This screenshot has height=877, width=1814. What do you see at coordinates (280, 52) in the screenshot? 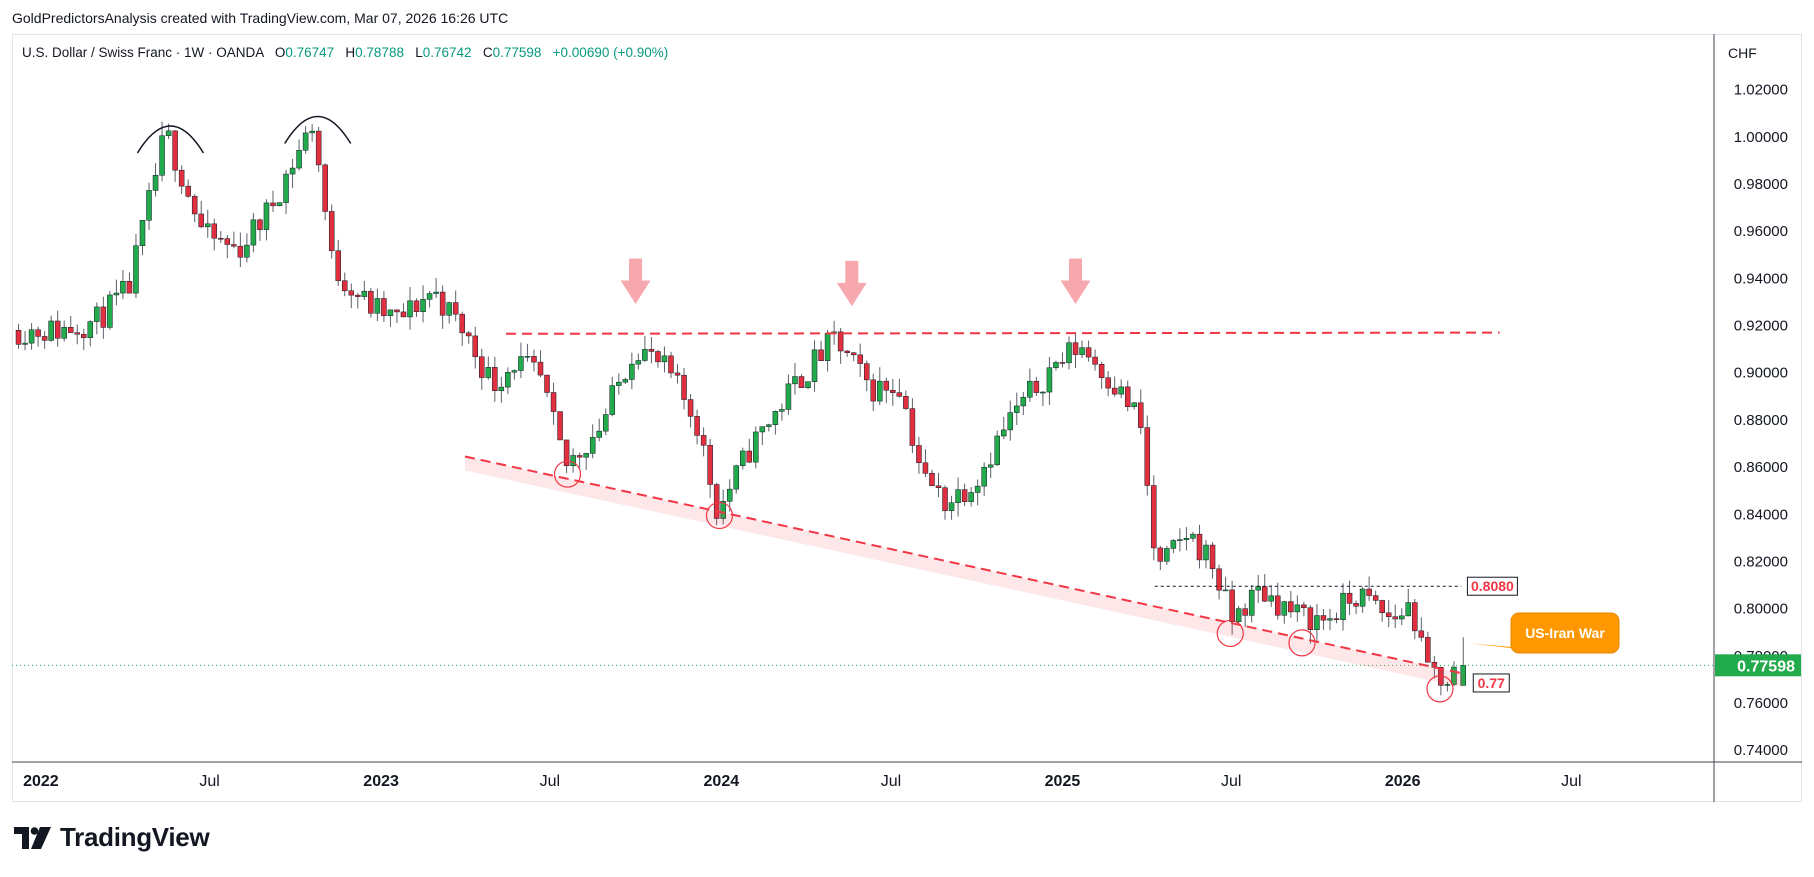
I see `open-label: O` at bounding box center [280, 52].